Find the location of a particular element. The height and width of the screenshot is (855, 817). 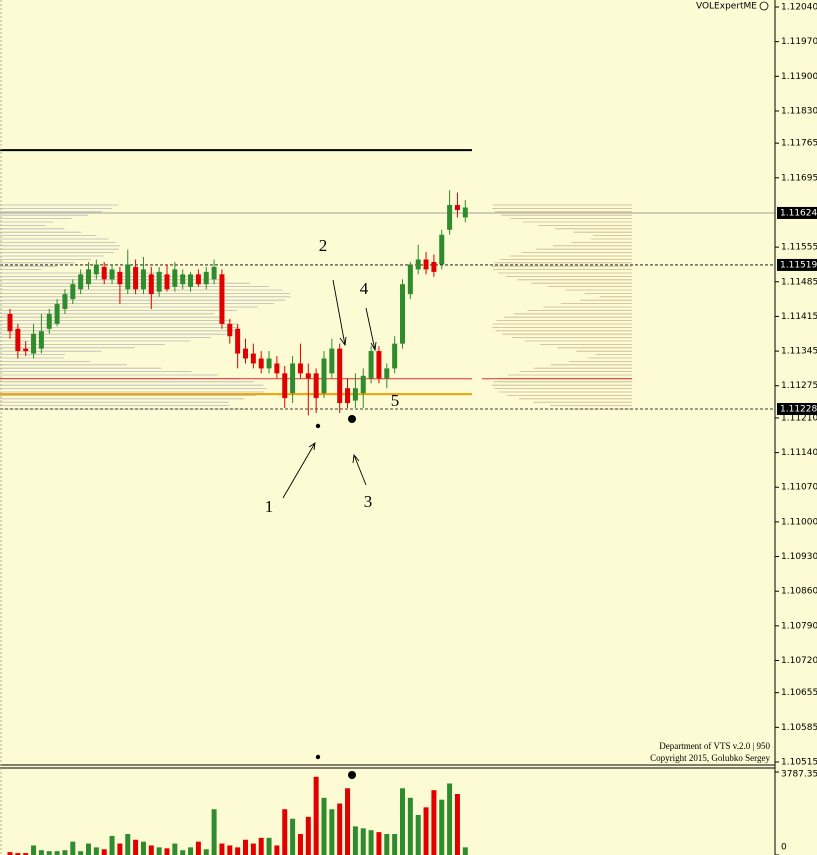

price-marker-label: 1.11228 is located at coordinates (798, 410).